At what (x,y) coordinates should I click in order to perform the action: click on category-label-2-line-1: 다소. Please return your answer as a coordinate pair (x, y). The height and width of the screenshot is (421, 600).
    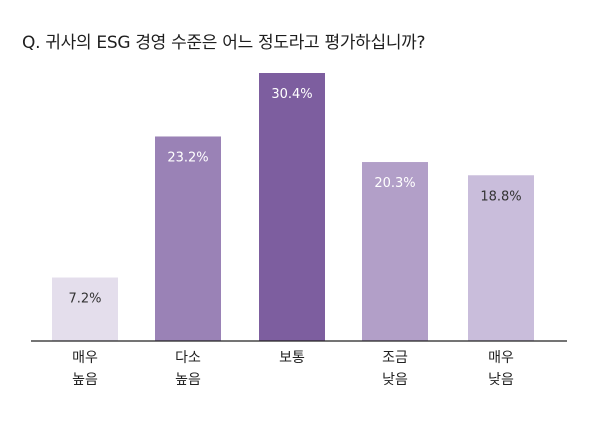
    Looking at the image, I should click on (188, 358).